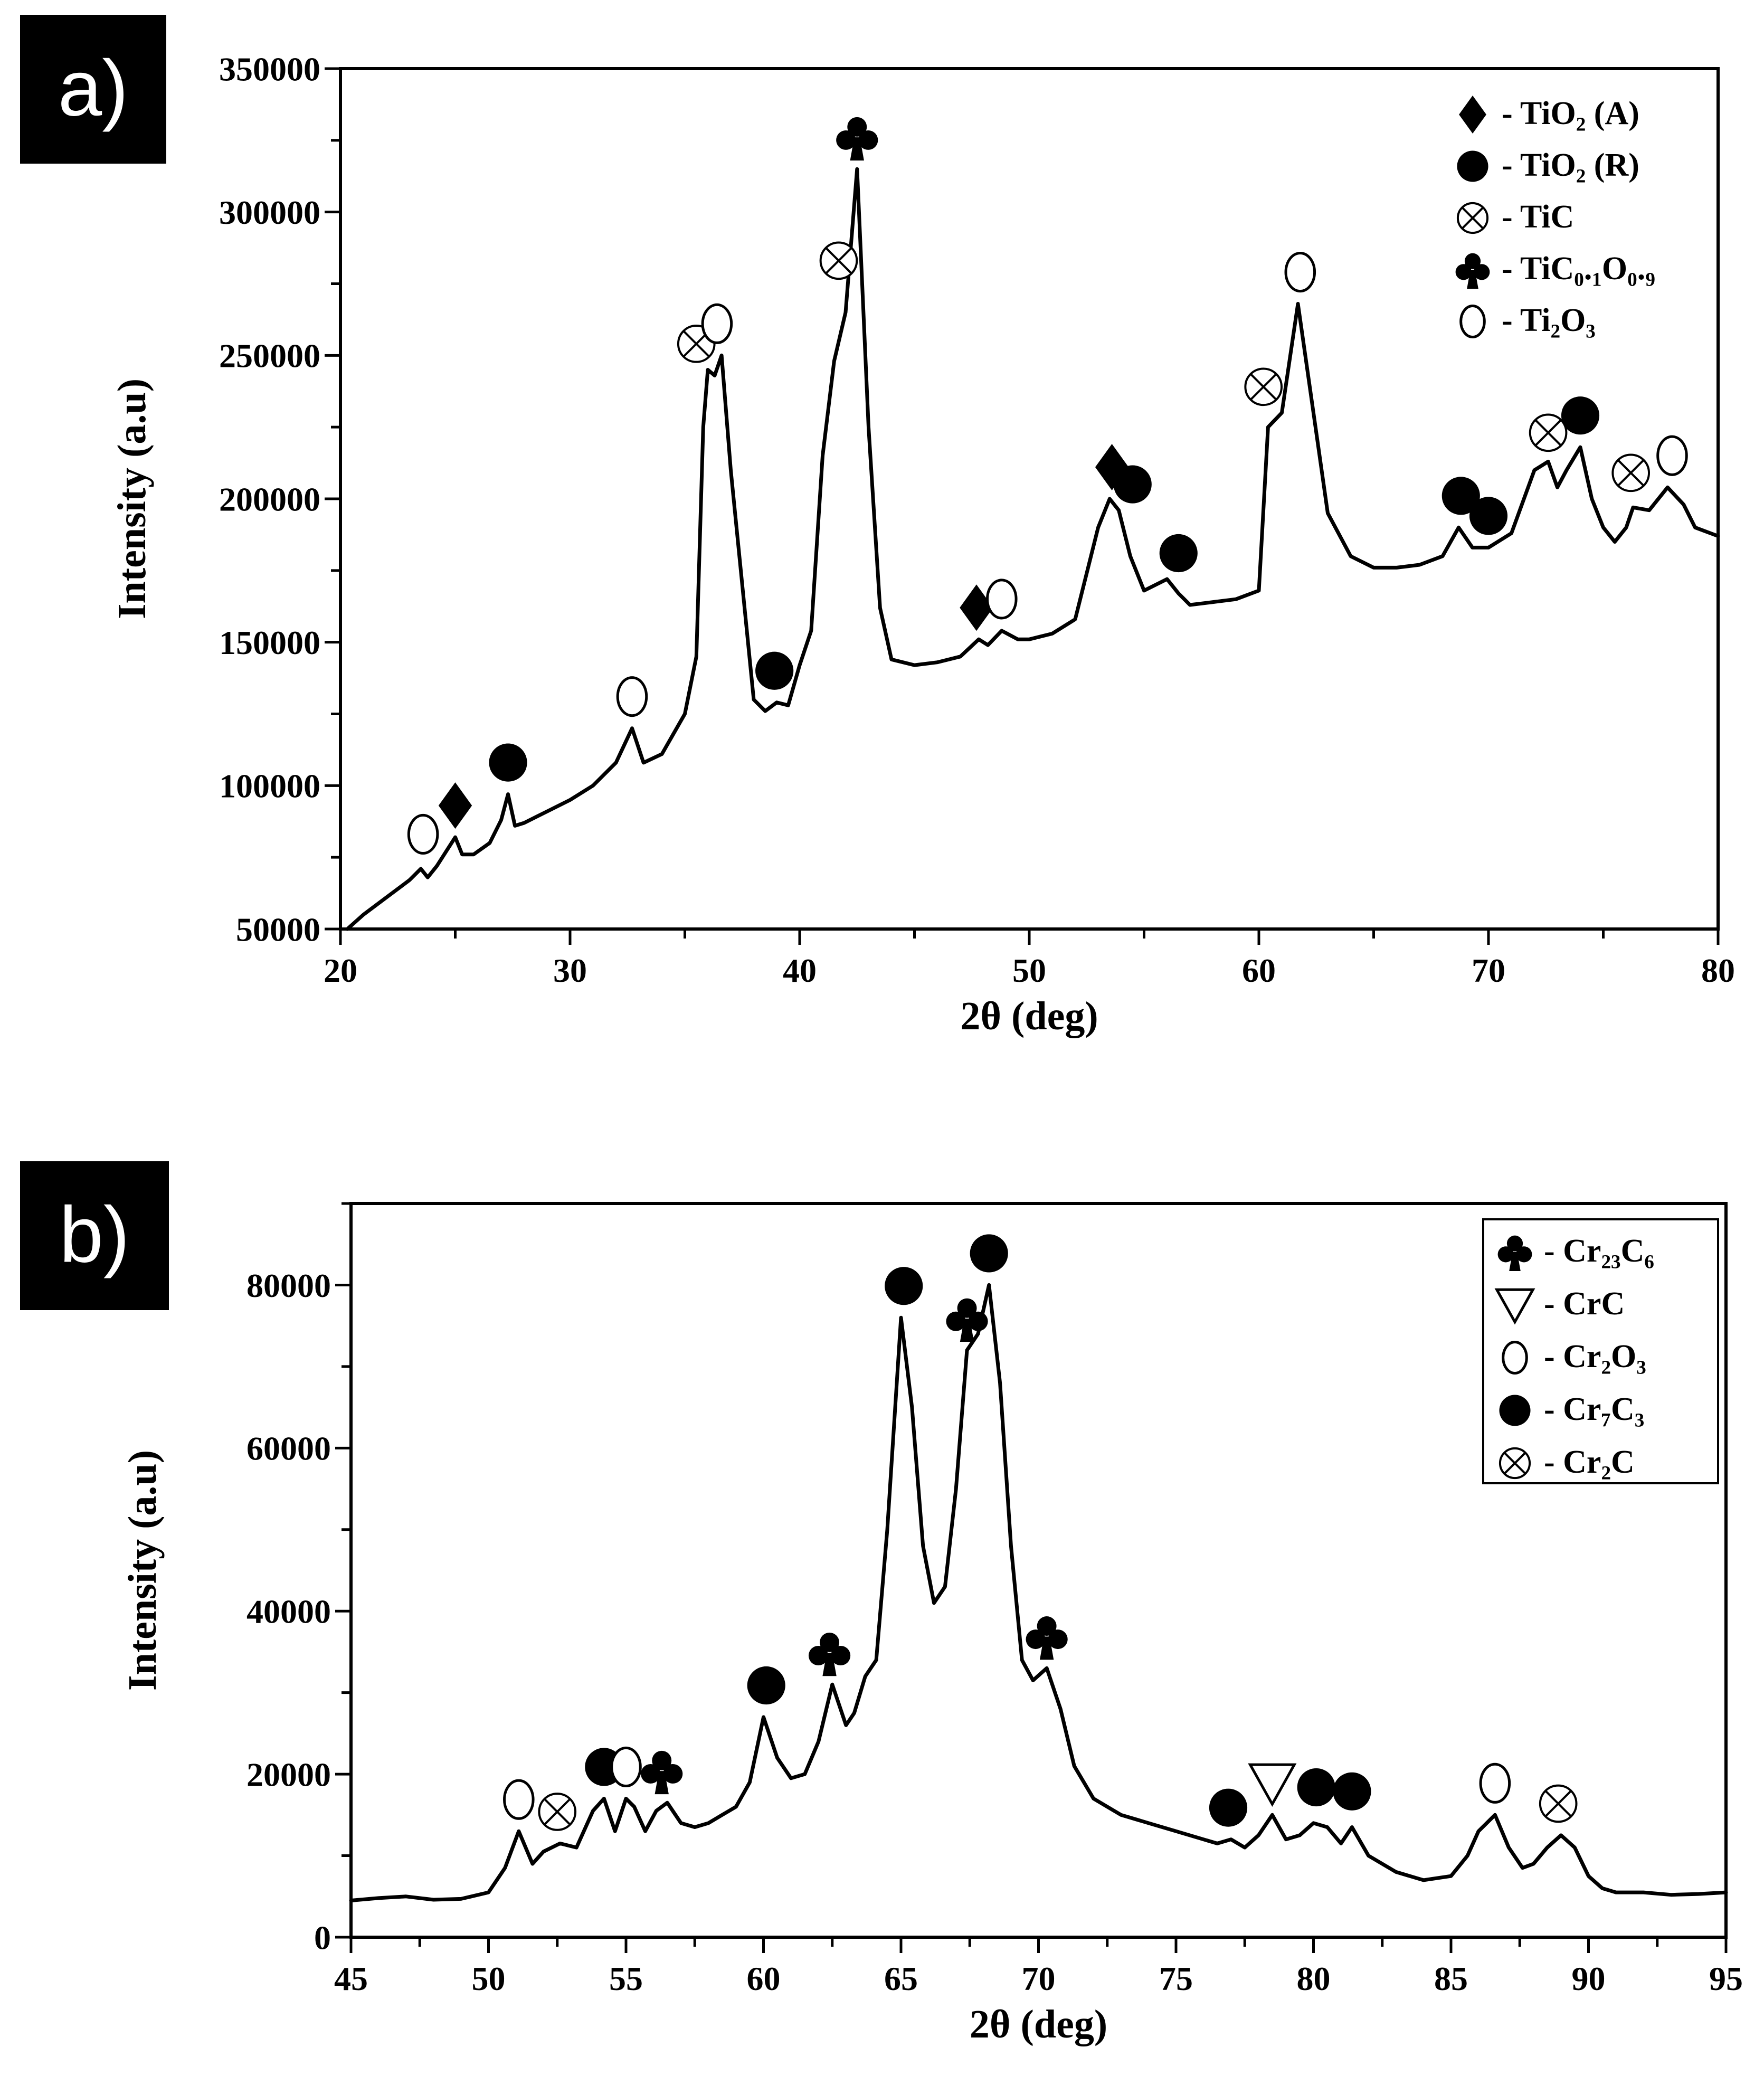 The width and height of the screenshot is (1764, 2085). Describe the element at coordinates (1578, 269) in the screenshot. I see `legend-label: - TiC₀.₁O₀.₉` at that location.